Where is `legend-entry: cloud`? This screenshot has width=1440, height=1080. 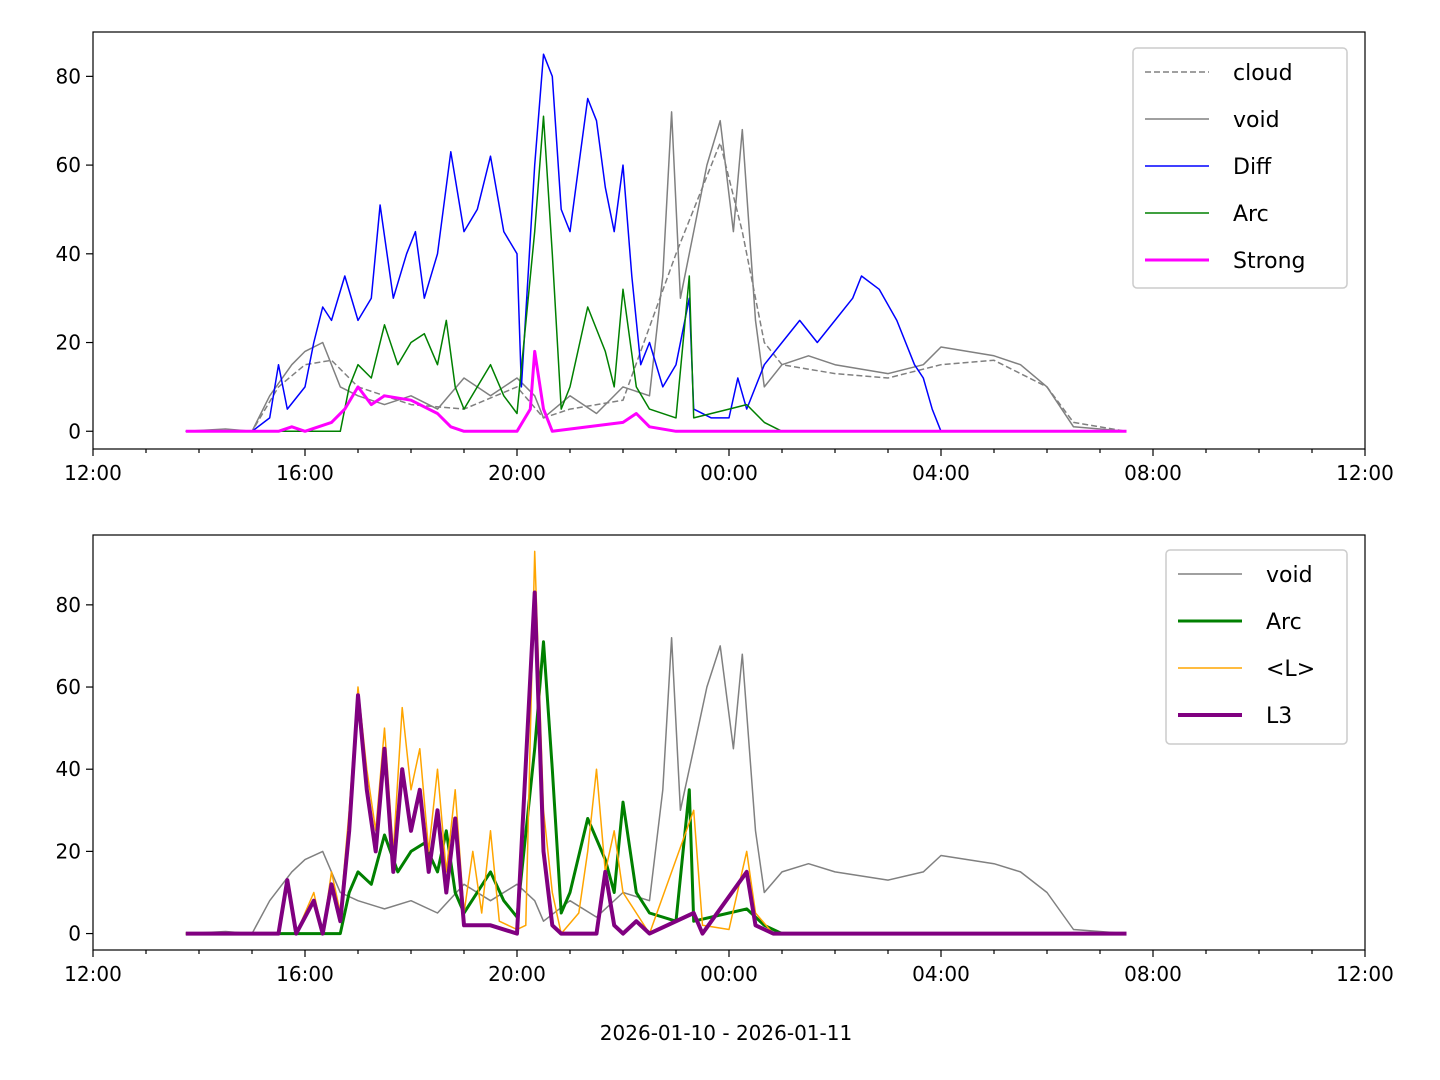
legend-entry: cloud is located at coordinates (1219, 73).